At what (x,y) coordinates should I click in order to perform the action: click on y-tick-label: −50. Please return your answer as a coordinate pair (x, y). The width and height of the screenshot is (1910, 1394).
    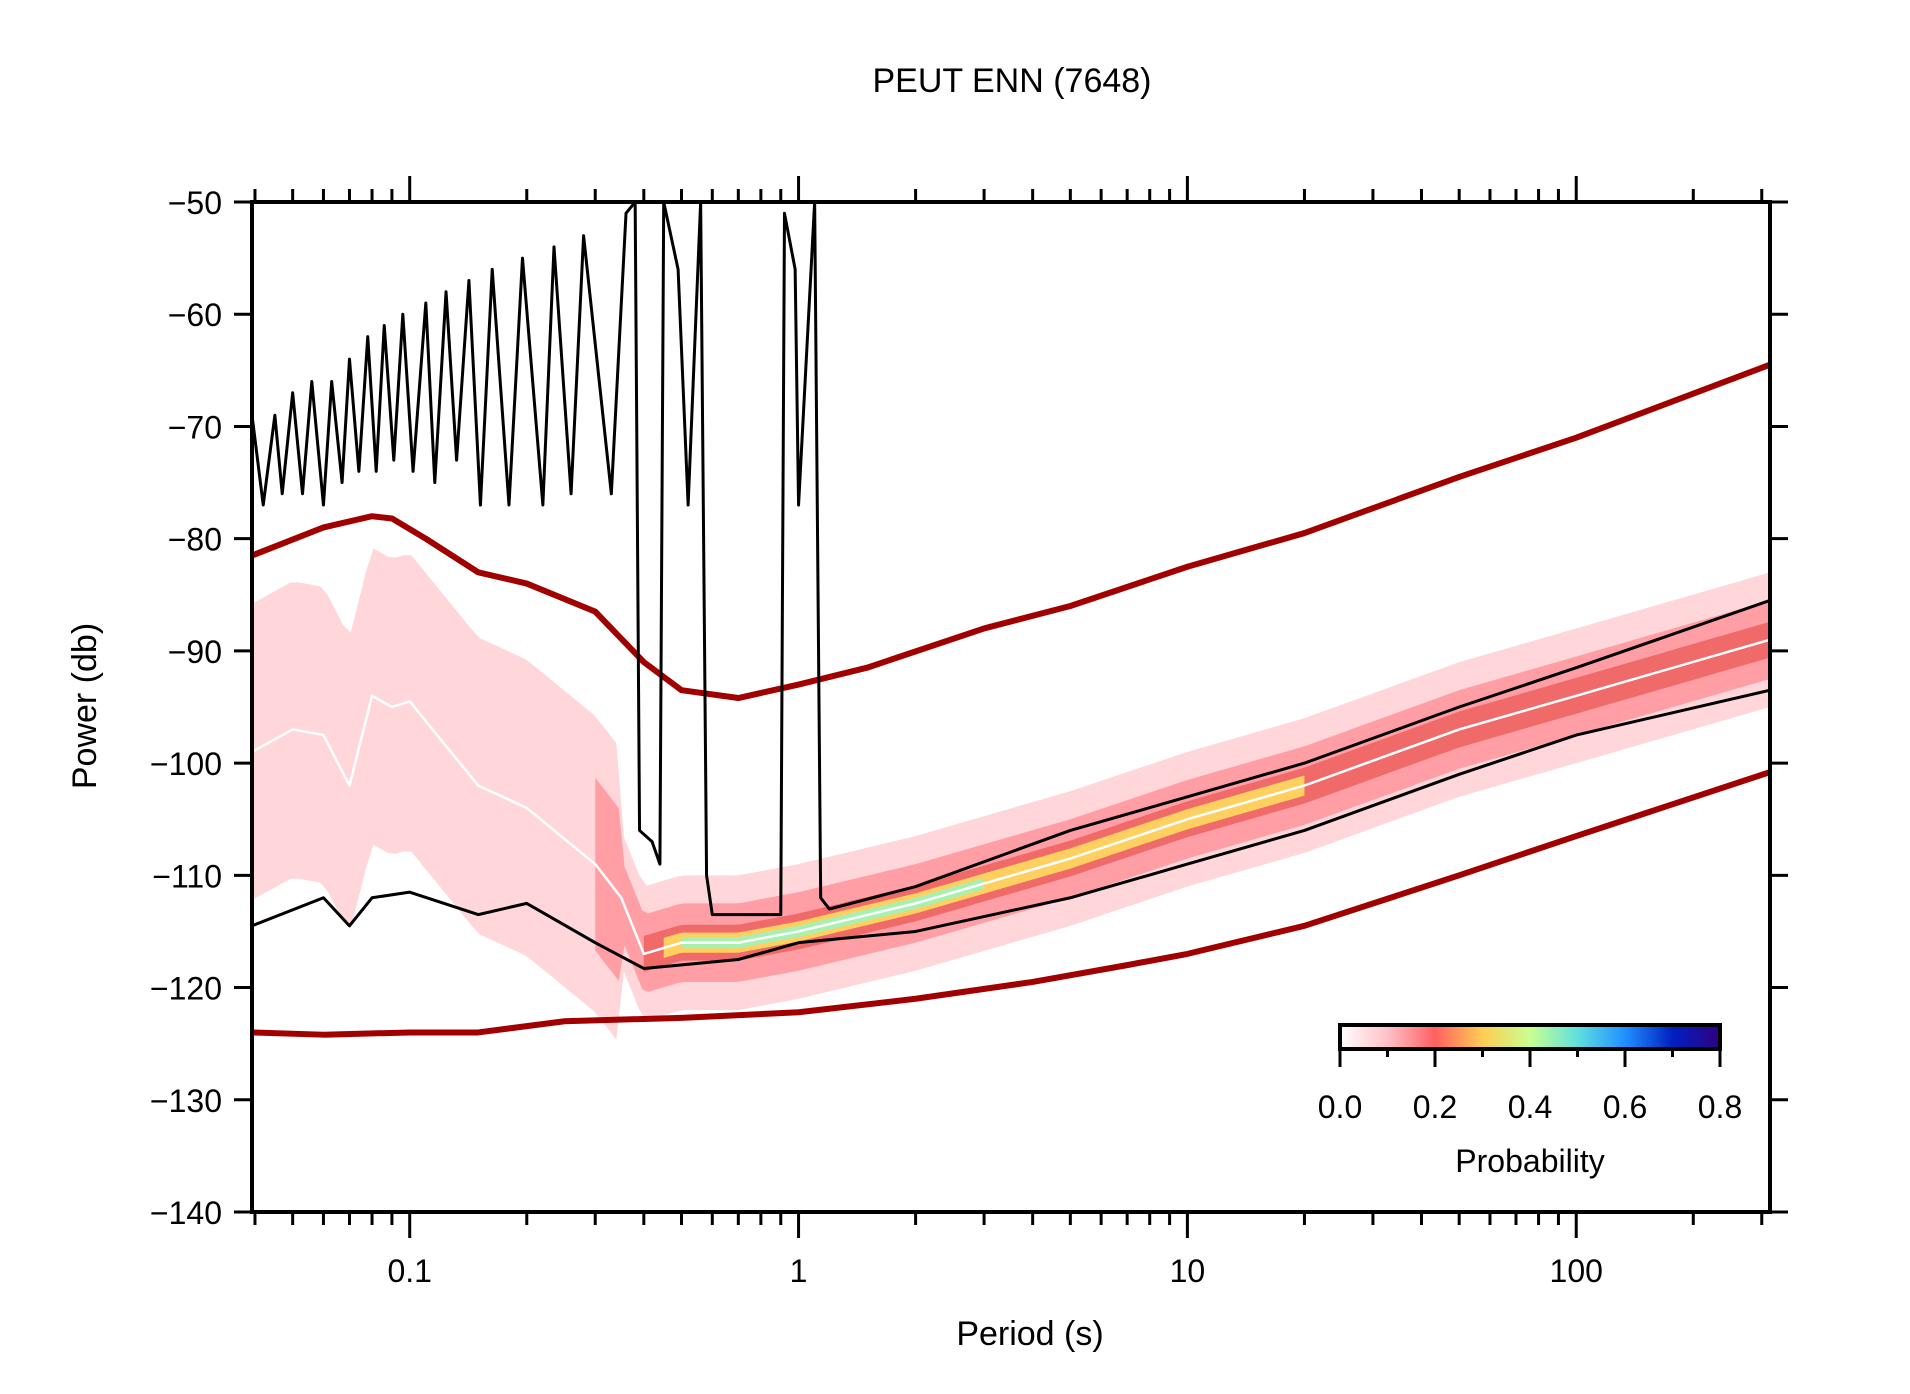
    Looking at the image, I should click on (195, 203).